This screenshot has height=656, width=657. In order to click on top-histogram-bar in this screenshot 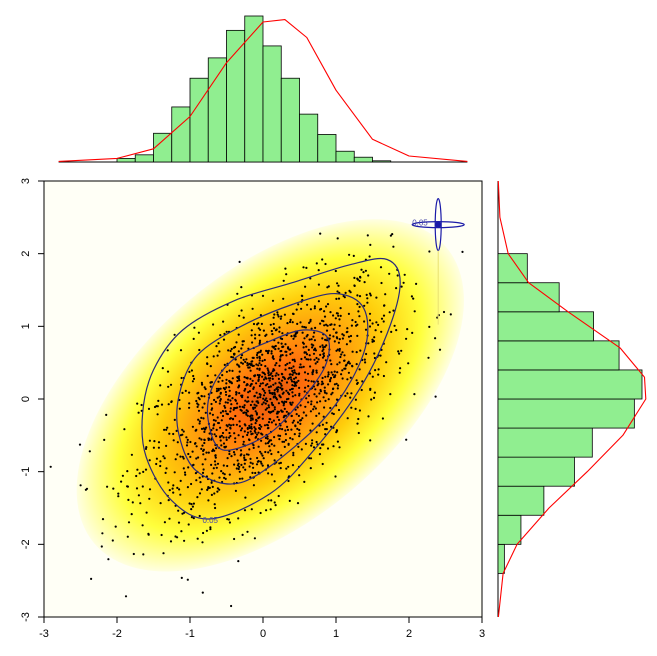, I will do `click(163, 147)`.